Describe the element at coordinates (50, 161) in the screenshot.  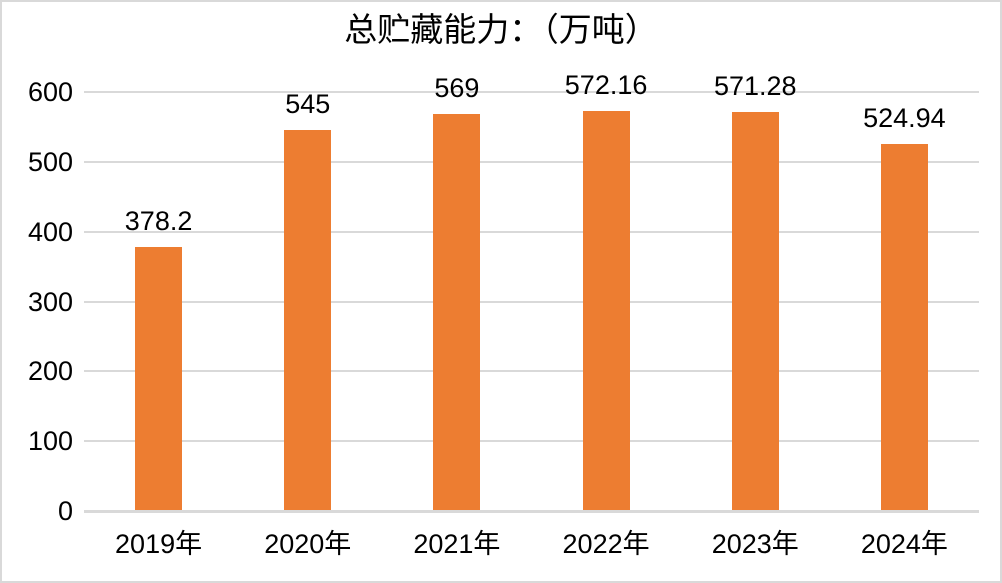
I see `y-axis-tick-label: 500` at that location.